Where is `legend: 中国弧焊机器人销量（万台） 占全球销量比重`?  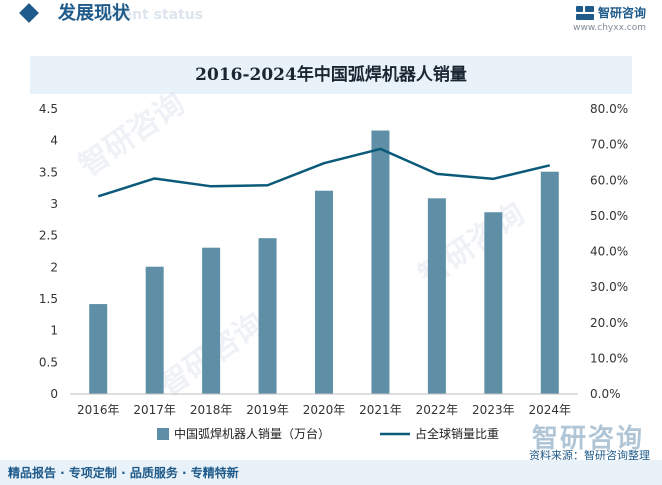
legend: 中国弧焊机器人销量（万台） 占全球销量比重 is located at coordinates (328, 433).